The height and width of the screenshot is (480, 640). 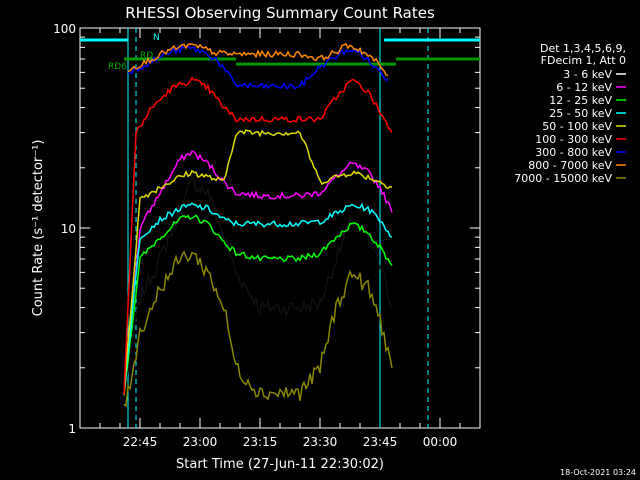 I want to click on y-axis-label: Count Rate (s⁻¹ detector⁻¹), so click(x=38, y=228).